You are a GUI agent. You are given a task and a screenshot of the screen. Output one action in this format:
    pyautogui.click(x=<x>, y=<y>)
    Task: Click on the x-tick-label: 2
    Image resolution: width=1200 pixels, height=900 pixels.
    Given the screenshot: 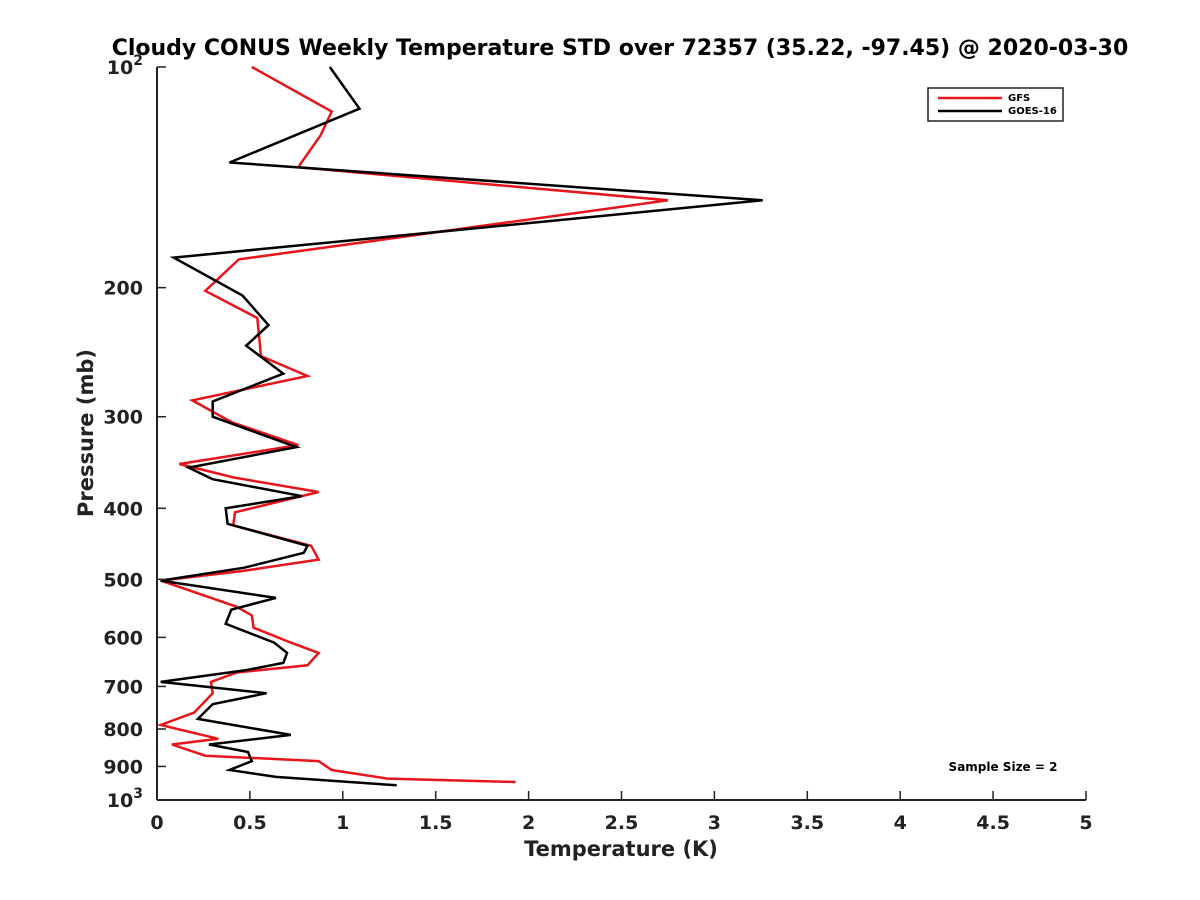 What is the action you would take?
    pyautogui.click(x=528, y=823)
    